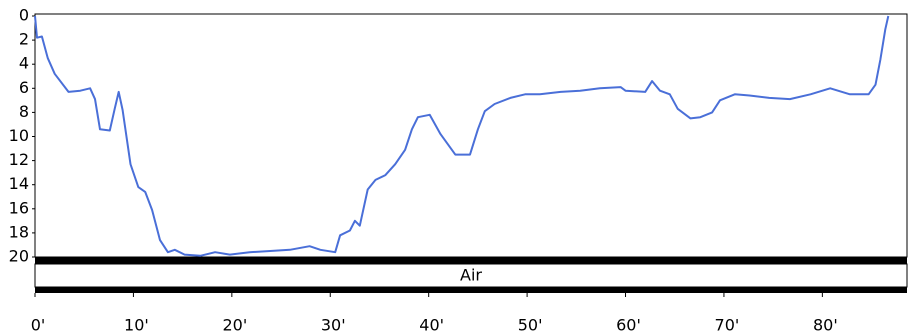  I want to click on y-tick-label: 16, so click(19, 207).